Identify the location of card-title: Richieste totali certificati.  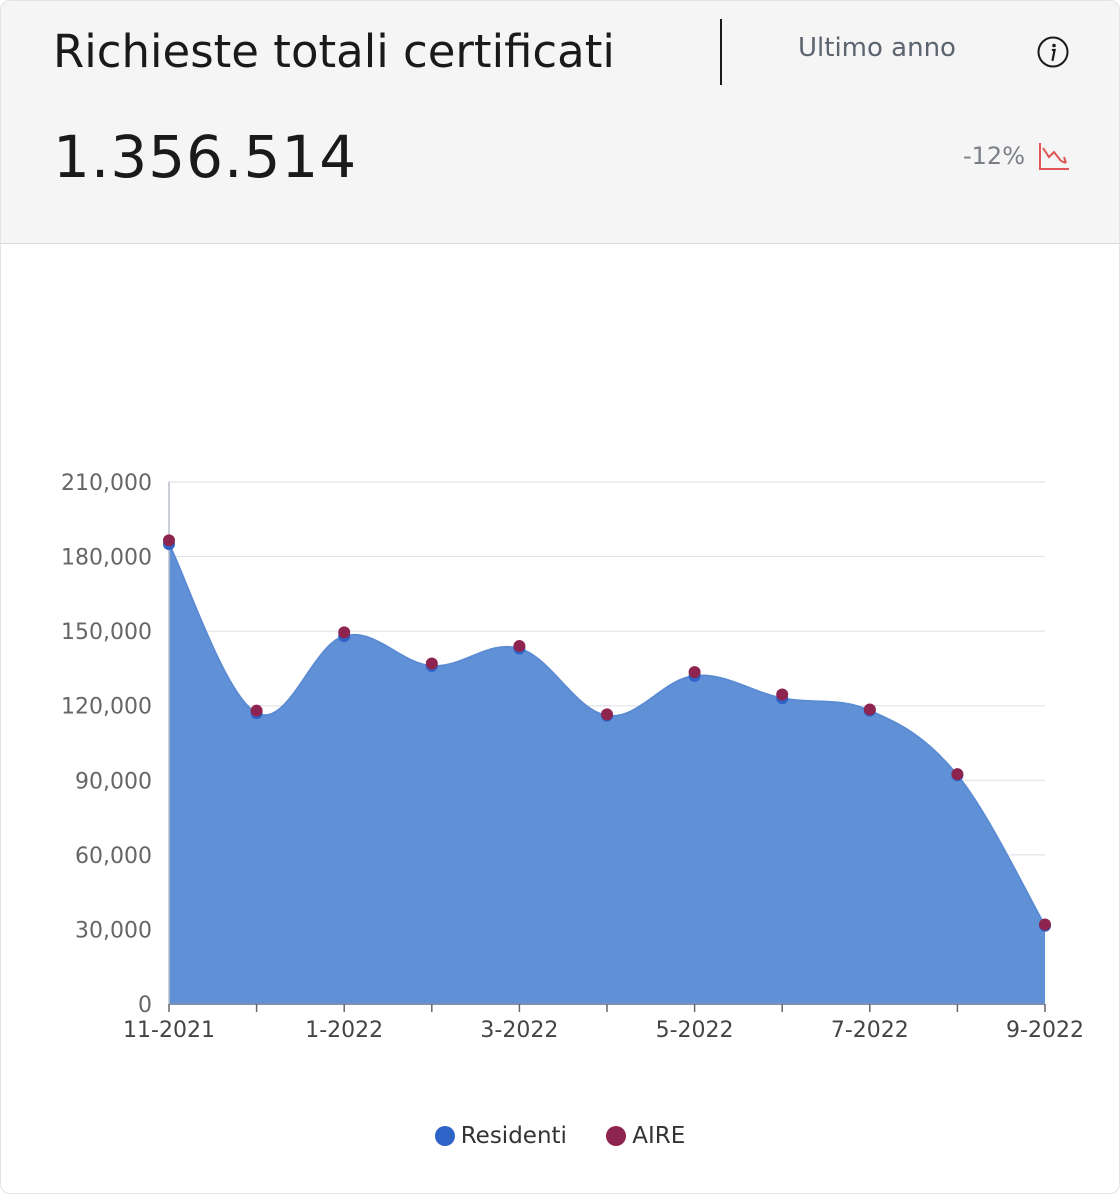
(334, 51).